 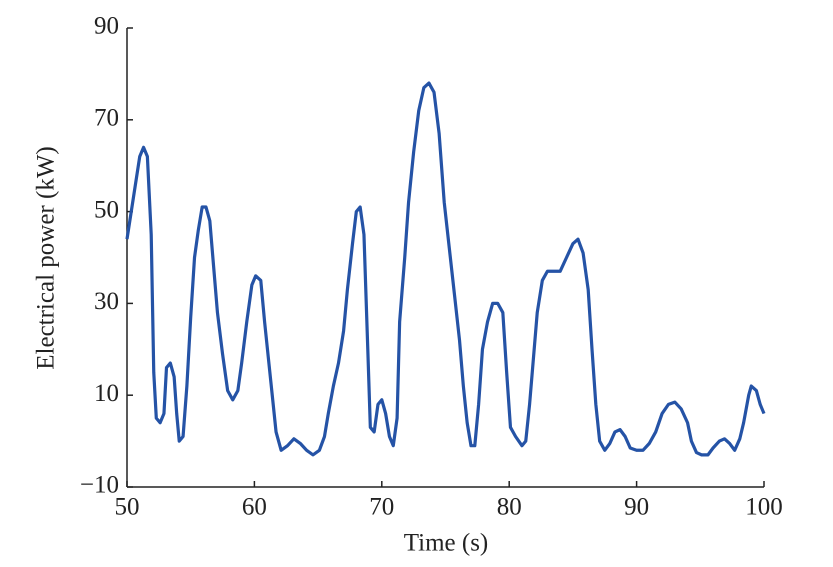 What do you see at coordinates (46, 258) in the screenshot?
I see `y-axis-label: Electrical power (kW)` at bounding box center [46, 258].